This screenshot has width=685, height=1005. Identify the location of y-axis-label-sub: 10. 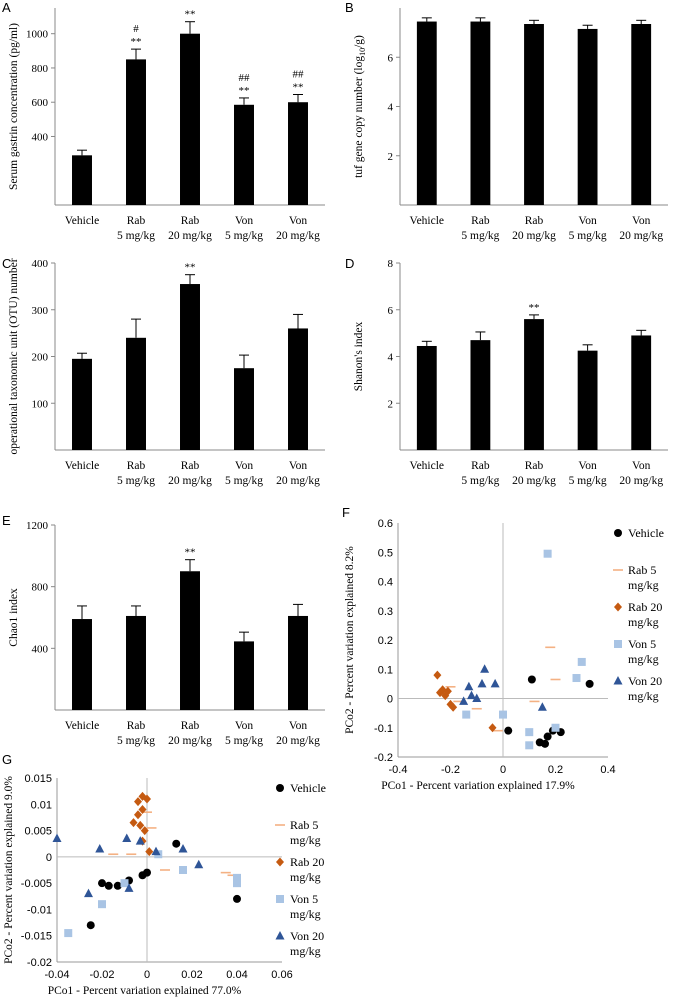
(362, 52).